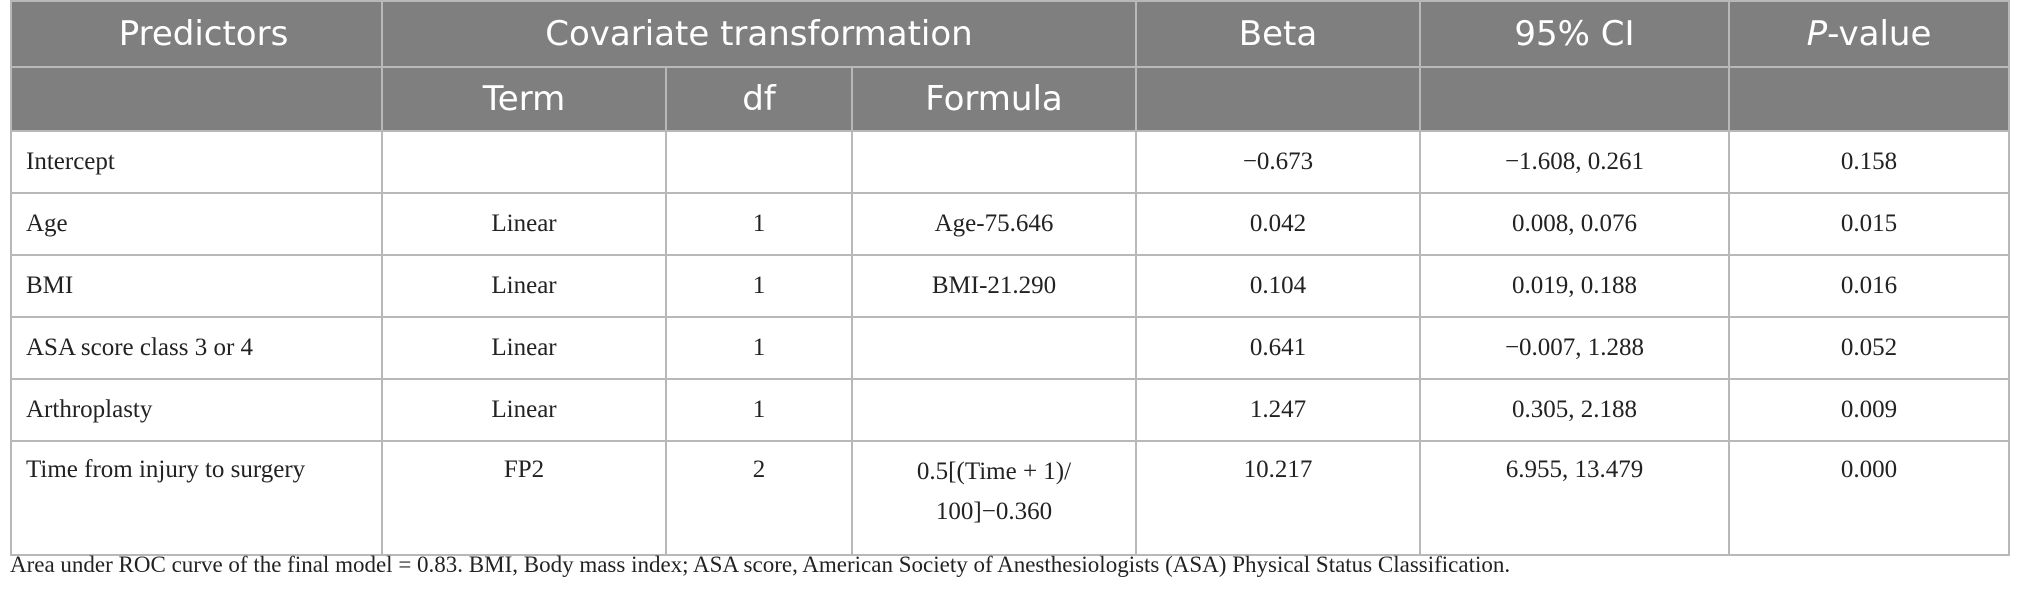  Describe the element at coordinates (994, 286) in the screenshot. I see `cell-formula: BMI-21.290` at that location.